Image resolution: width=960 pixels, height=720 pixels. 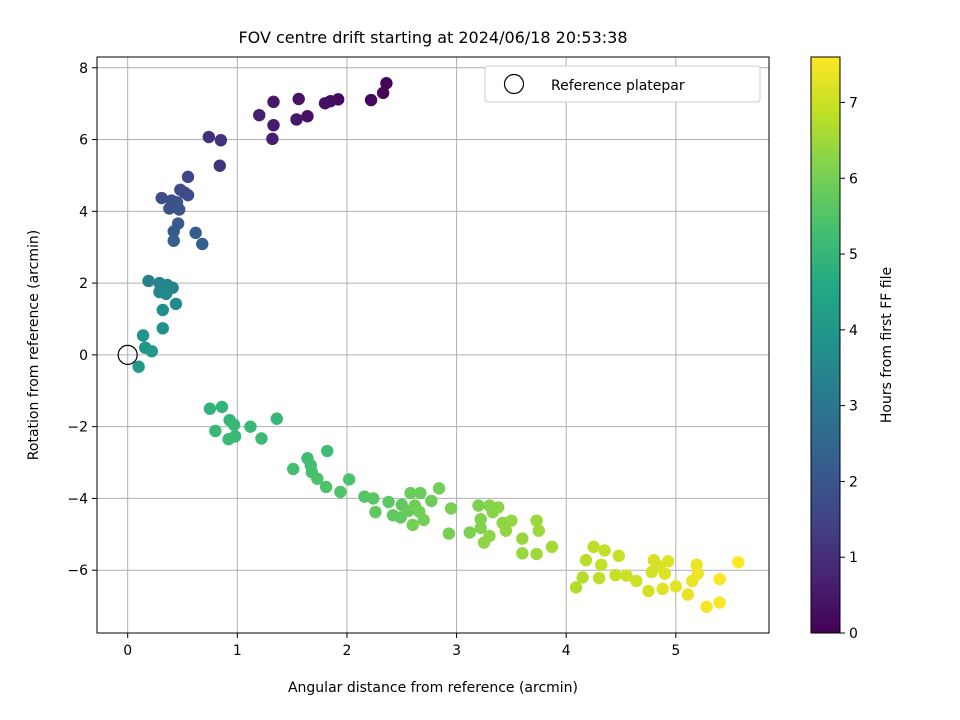 I want to click on colorbar-tick-label: 6, so click(x=853, y=179).